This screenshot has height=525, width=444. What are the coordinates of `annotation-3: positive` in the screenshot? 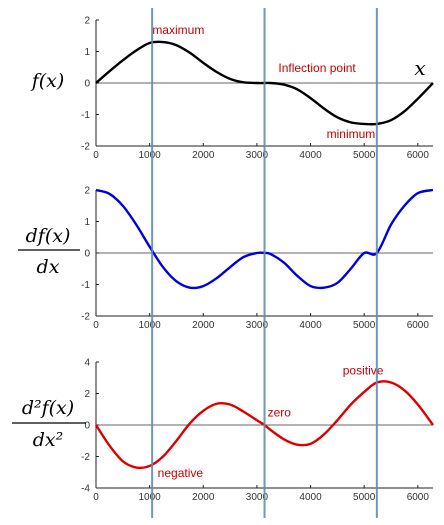 It's located at (363, 371).